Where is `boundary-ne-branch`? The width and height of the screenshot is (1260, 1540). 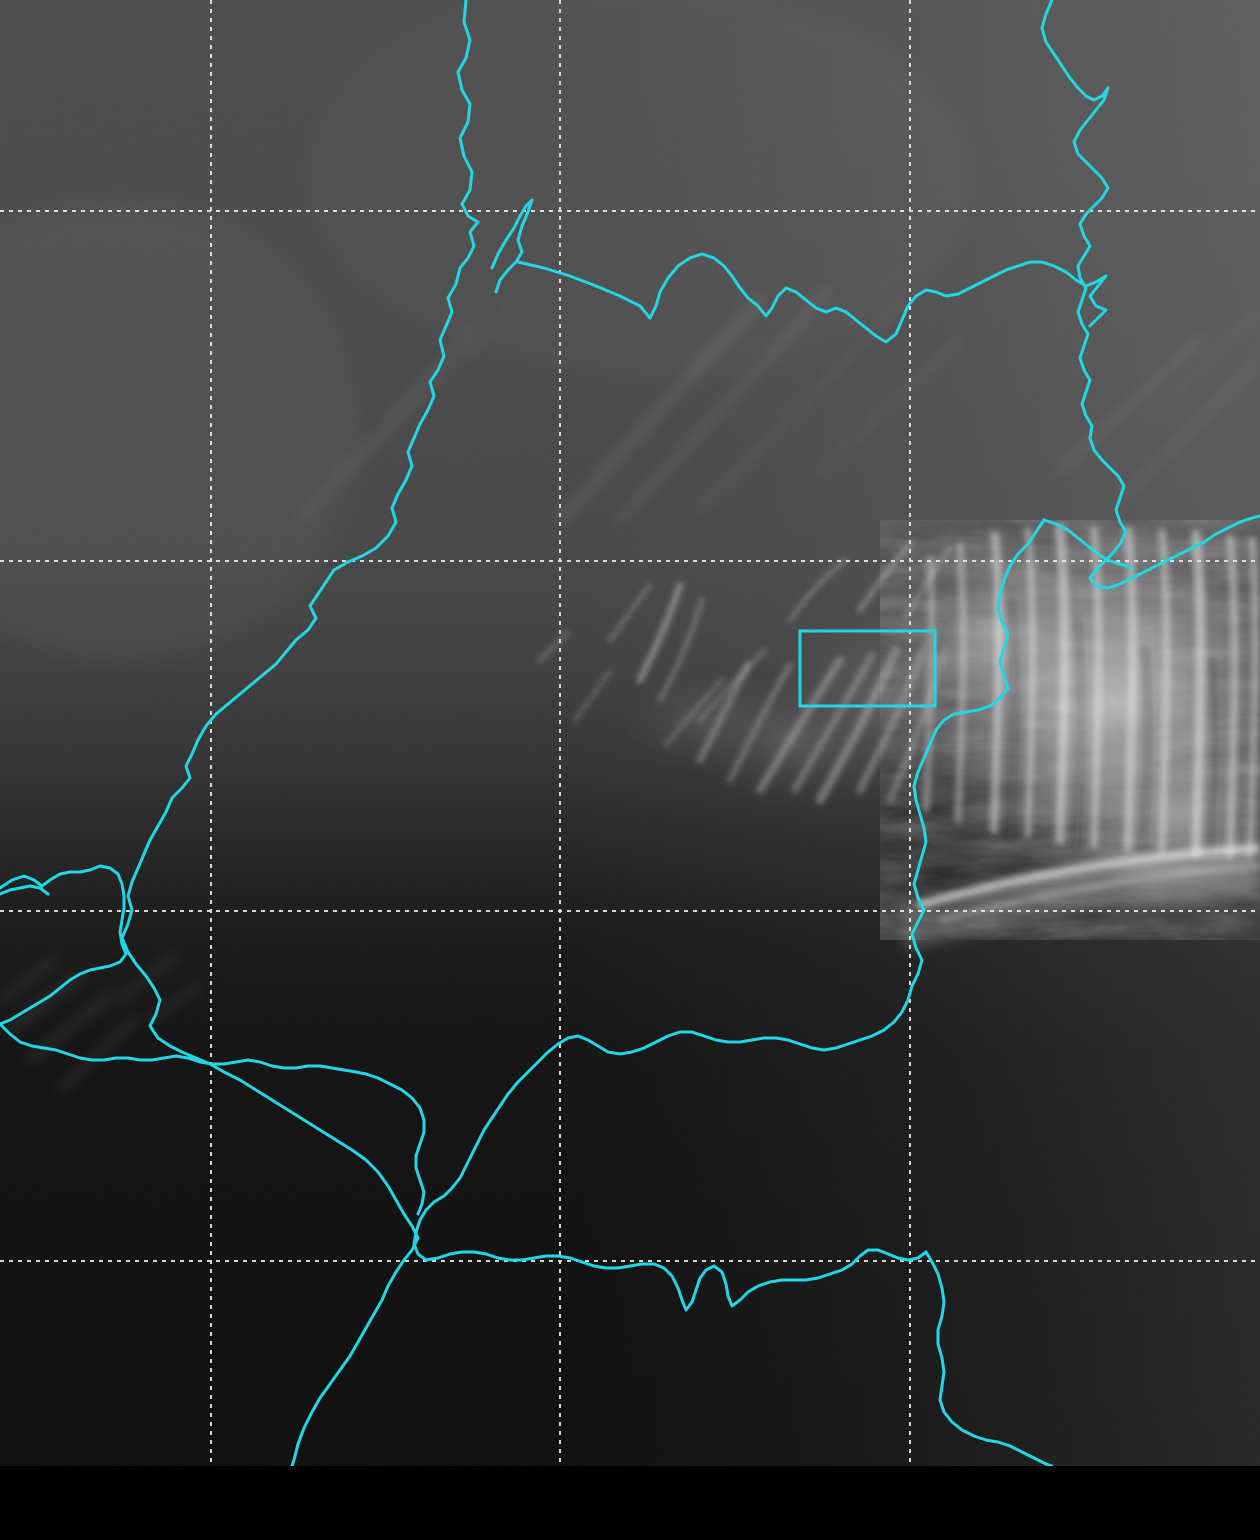 boundary-ne-branch is located at coordinates (1096, 301).